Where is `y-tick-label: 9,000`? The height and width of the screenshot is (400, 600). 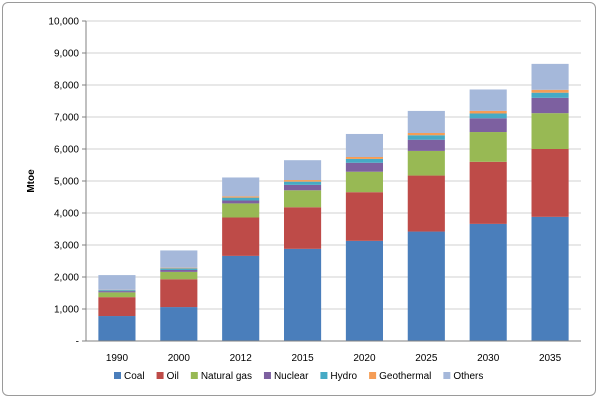 y-tick-label: 9,000 is located at coordinates (66, 54).